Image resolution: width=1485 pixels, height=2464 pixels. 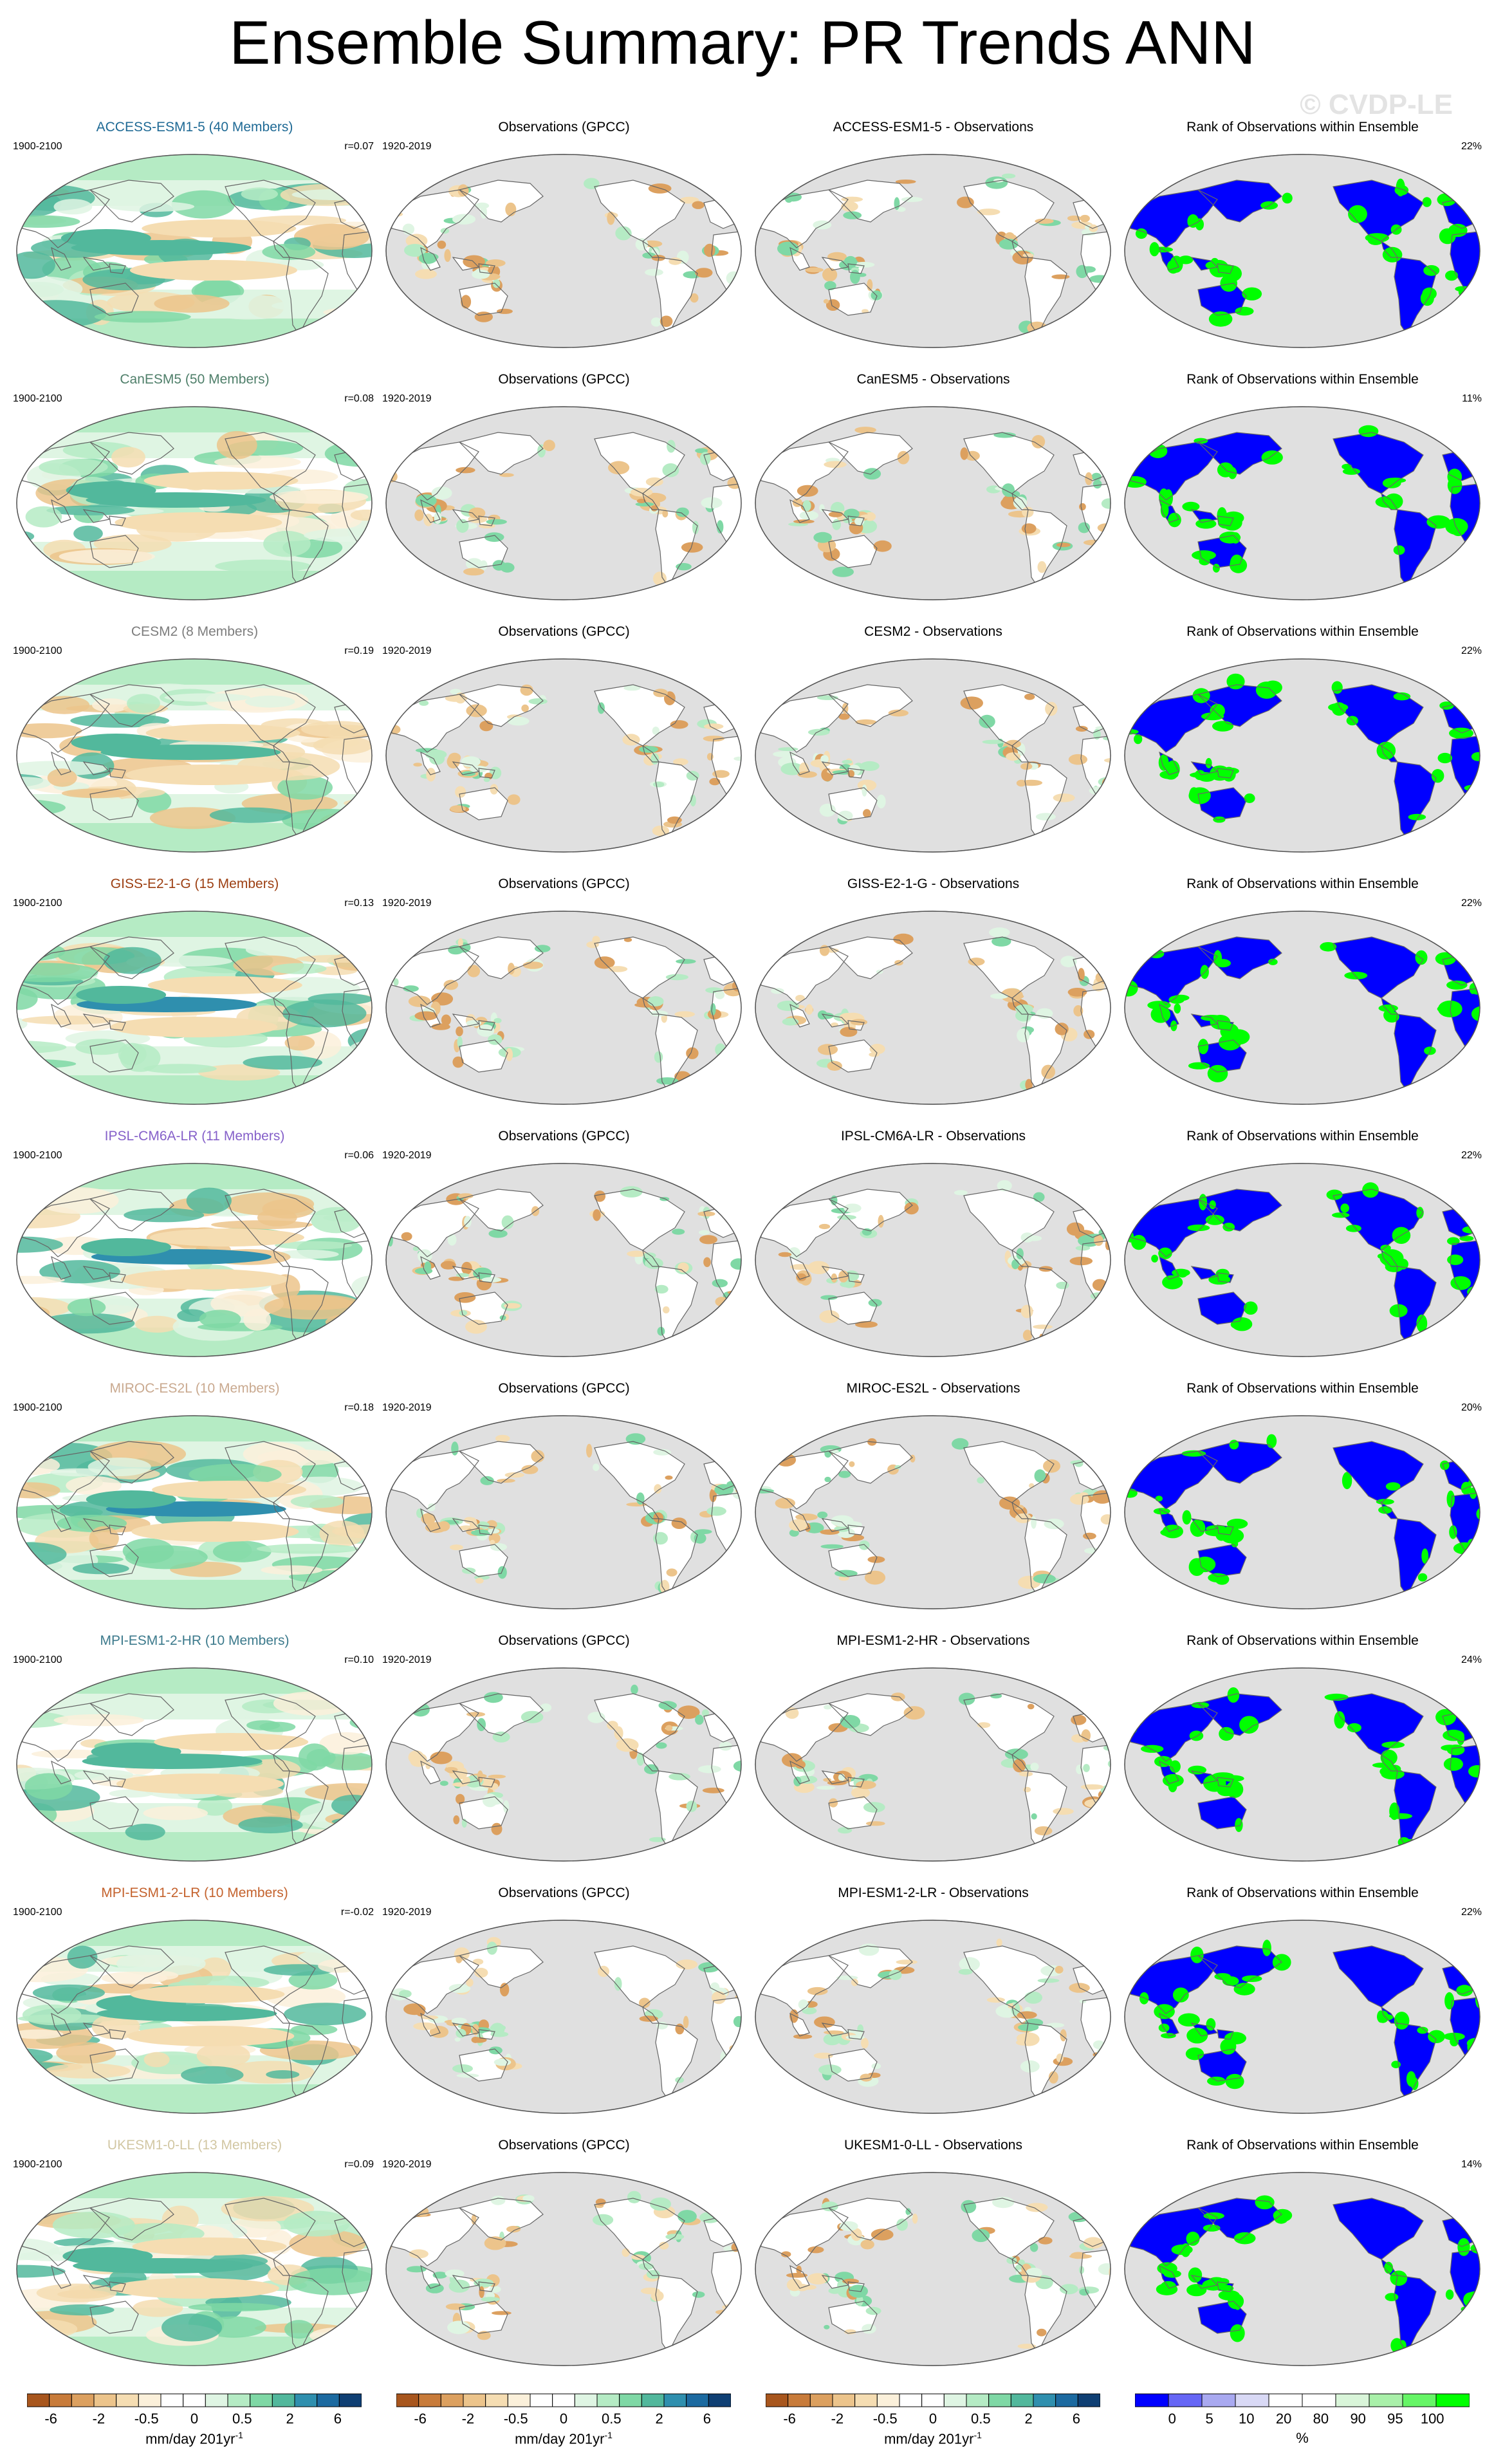 I want to click on pattern-correlation: r=0.08, so click(x=359, y=398).